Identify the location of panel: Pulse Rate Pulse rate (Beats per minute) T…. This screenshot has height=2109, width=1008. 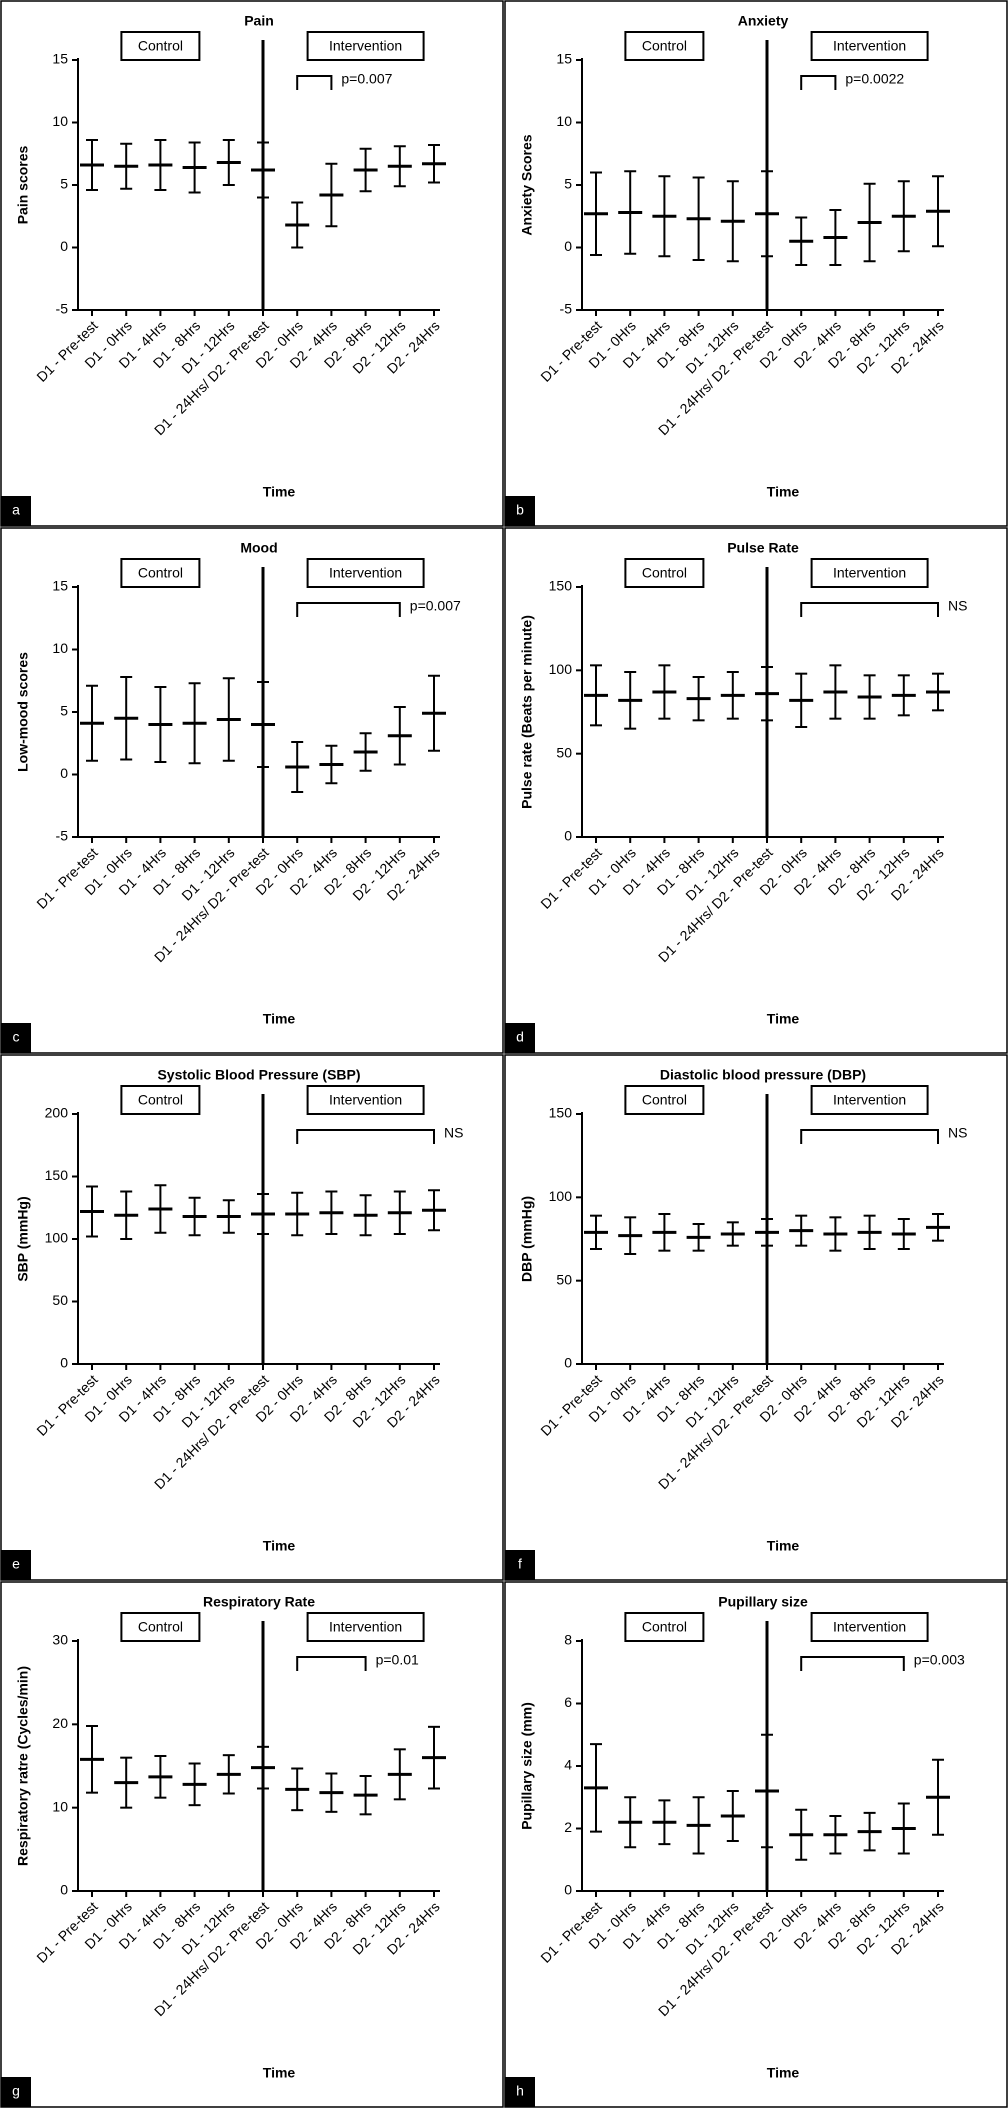
(756, 790).